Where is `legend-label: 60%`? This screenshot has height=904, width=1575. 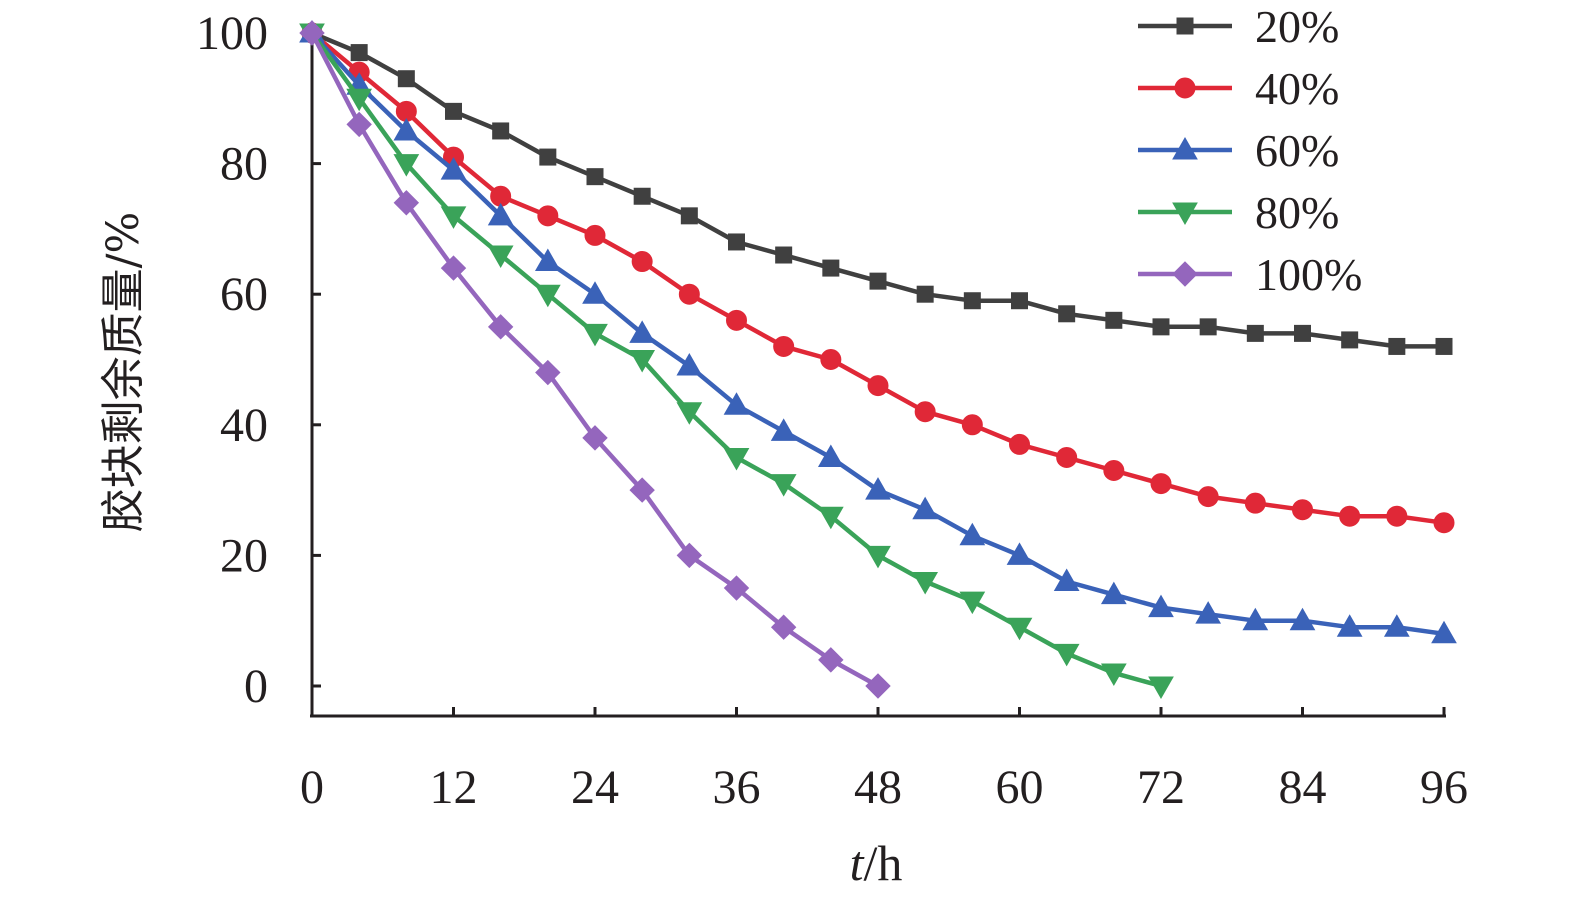 legend-label: 60% is located at coordinates (1297, 150).